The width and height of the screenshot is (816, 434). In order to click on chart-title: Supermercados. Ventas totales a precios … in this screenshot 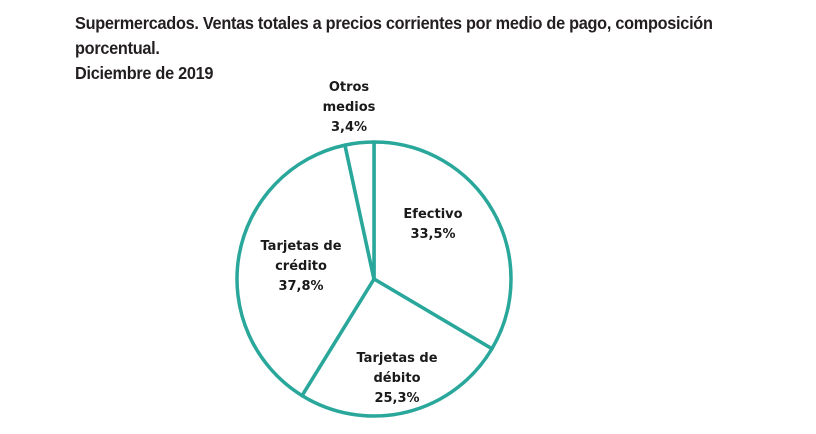, I will do `click(419, 48)`.